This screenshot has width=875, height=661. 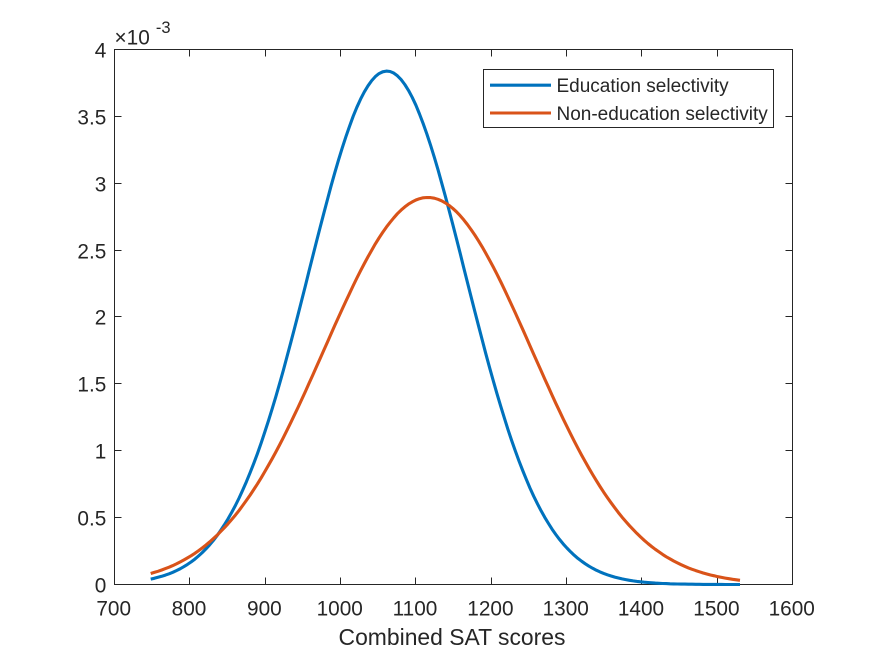 What do you see at coordinates (132, 37) in the screenshot?
I see `svg-text: ×10` at bounding box center [132, 37].